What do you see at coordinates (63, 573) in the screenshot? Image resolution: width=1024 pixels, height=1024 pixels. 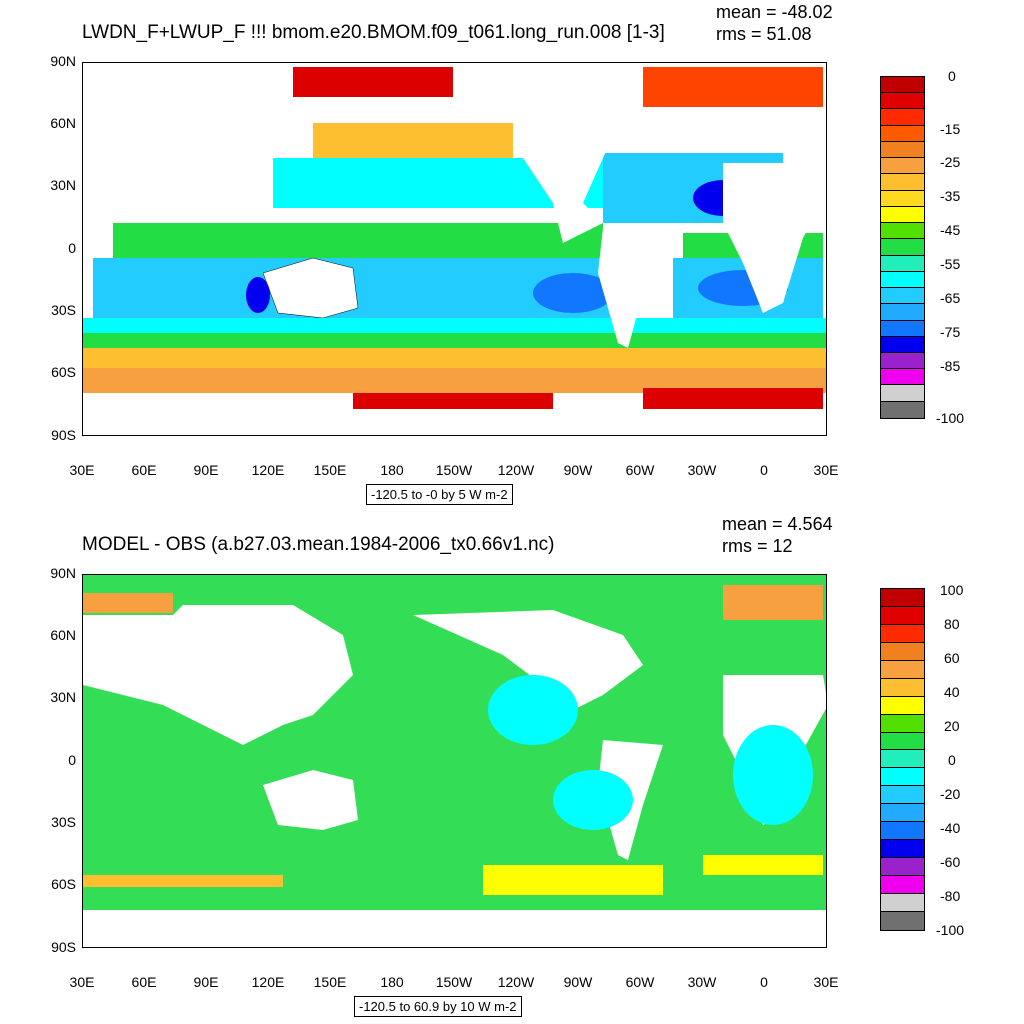 I see `bottom-ylabel-90n: 90N` at bounding box center [63, 573].